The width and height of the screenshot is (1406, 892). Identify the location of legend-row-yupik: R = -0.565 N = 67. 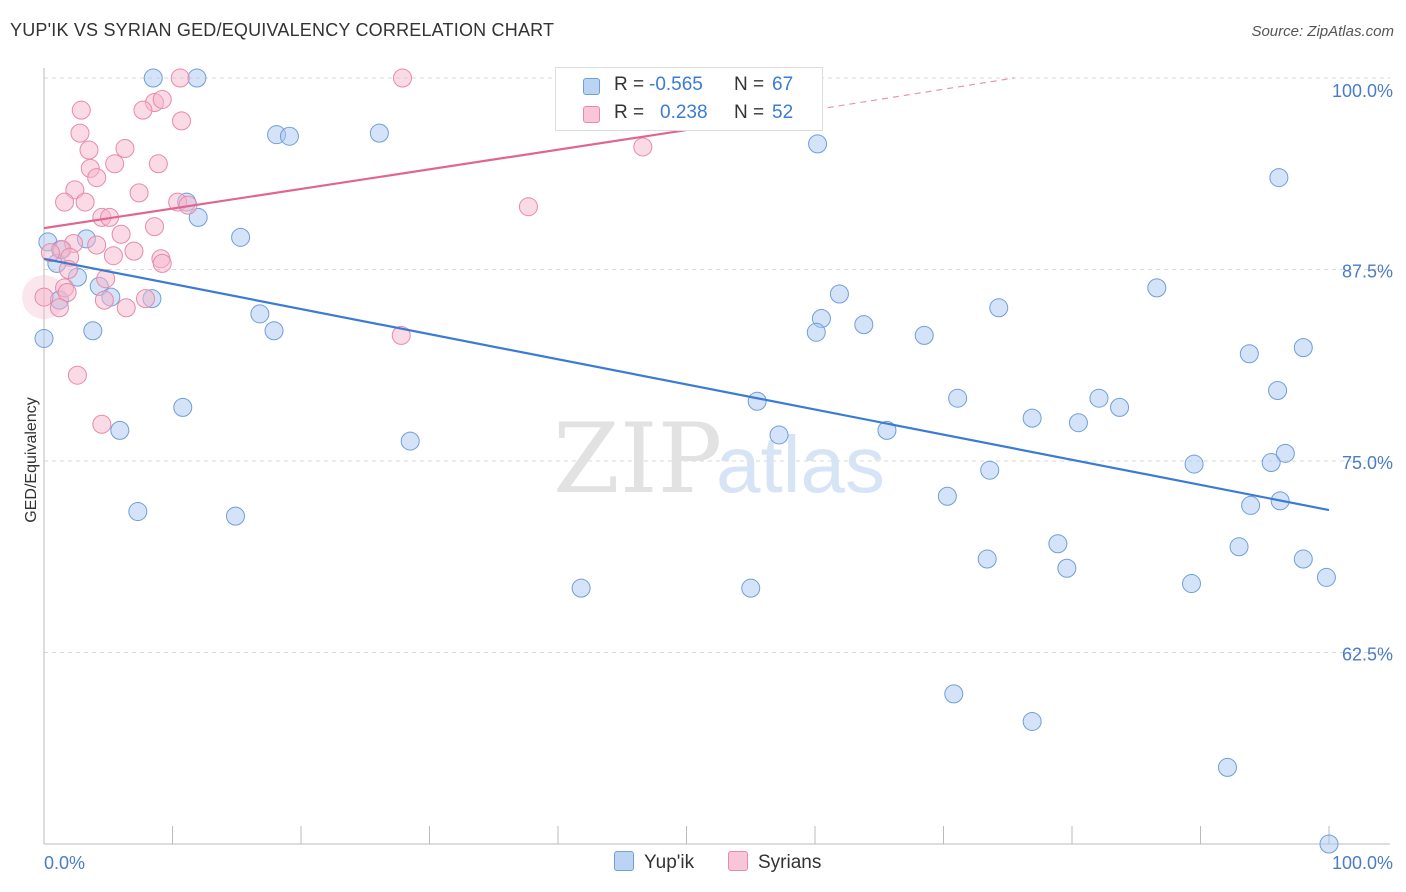
(689, 86).